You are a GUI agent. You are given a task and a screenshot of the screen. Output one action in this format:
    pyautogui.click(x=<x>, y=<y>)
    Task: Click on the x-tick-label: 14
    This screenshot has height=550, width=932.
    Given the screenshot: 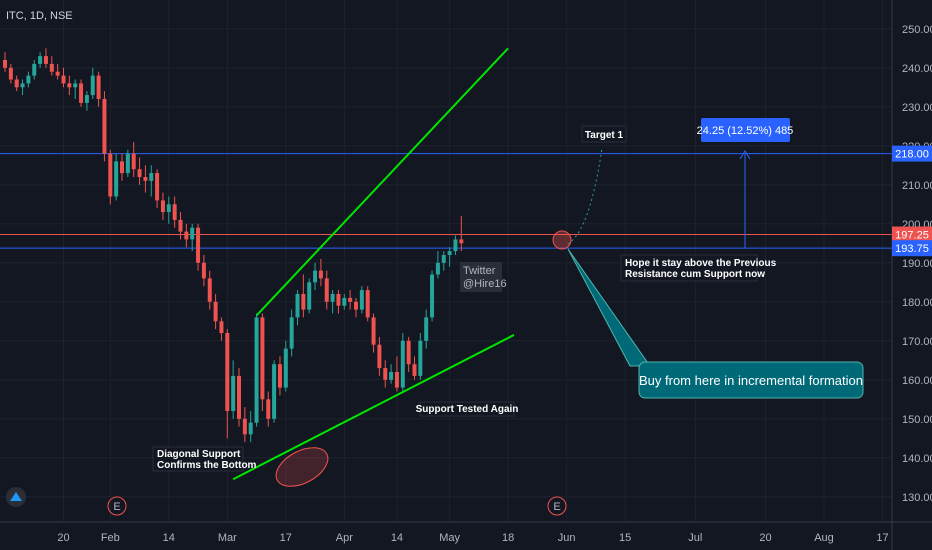 What is the action you would take?
    pyautogui.click(x=169, y=538)
    